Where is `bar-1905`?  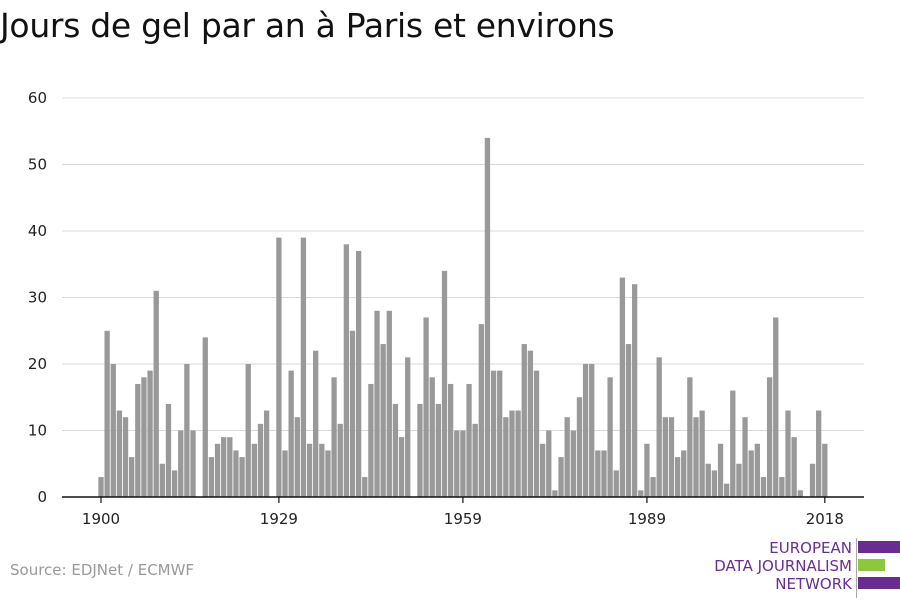
bar-1905 is located at coordinates (132, 477).